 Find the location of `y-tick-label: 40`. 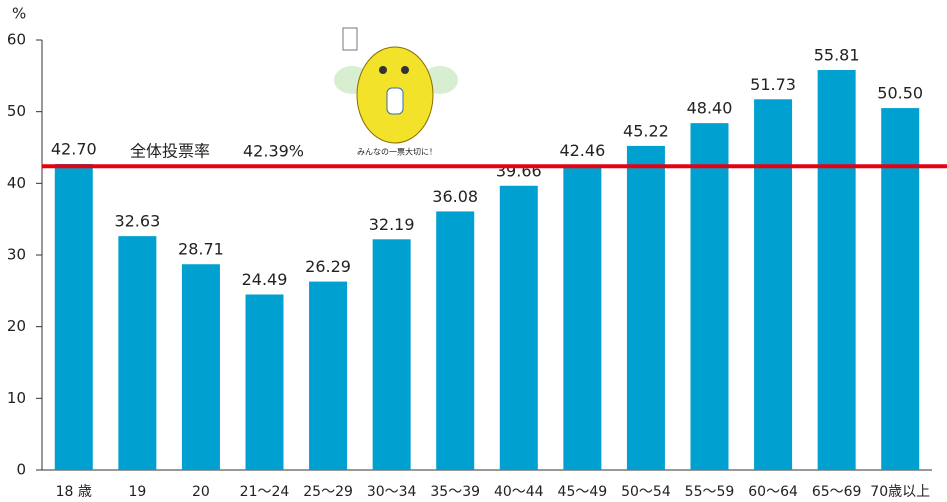

y-tick-label: 40 is located at coordinates (16, 183).